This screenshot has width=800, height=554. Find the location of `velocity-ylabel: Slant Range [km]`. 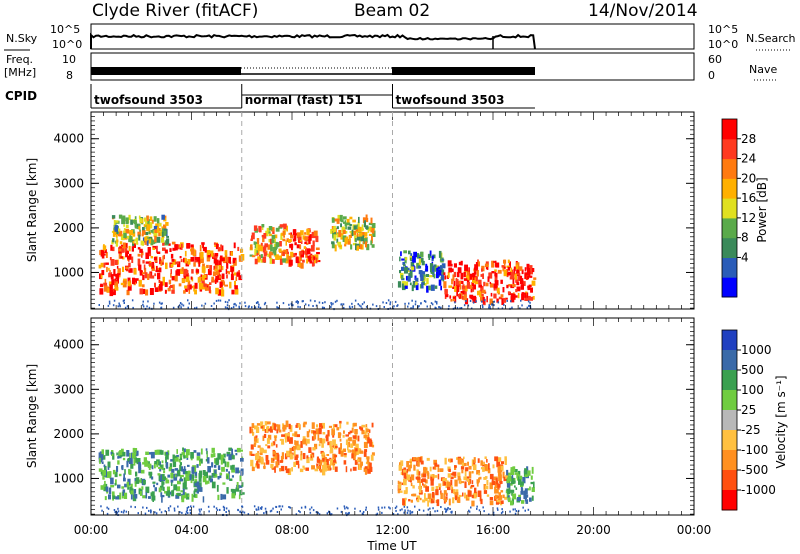

velocity-ylabel: Slant Range [km] is located at coordinates (32, 416).